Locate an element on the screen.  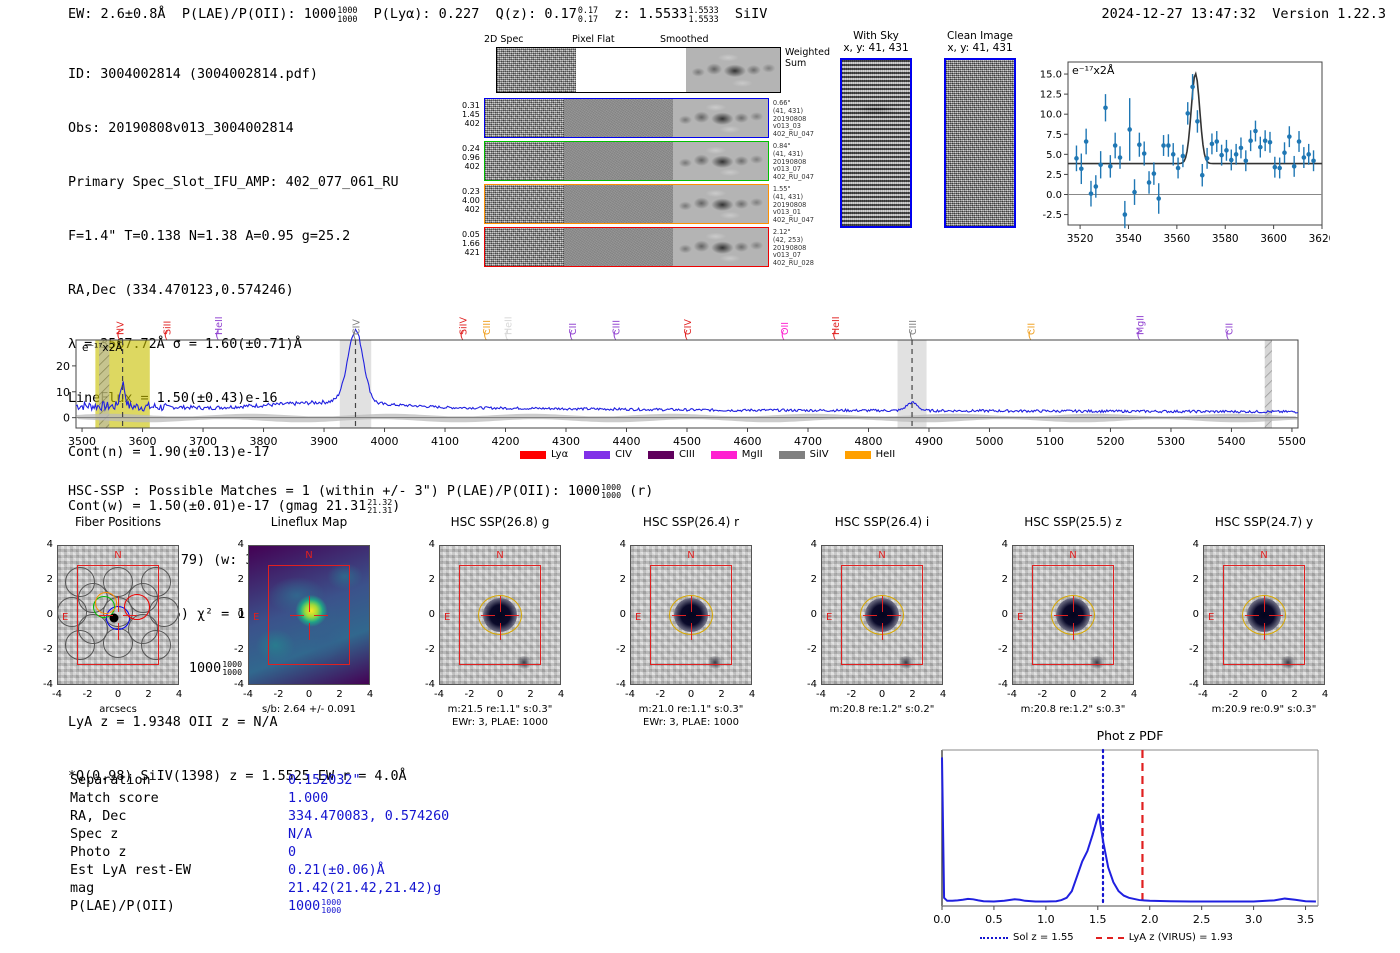
photz-legend-swatch is located at coordinates (994, 937).